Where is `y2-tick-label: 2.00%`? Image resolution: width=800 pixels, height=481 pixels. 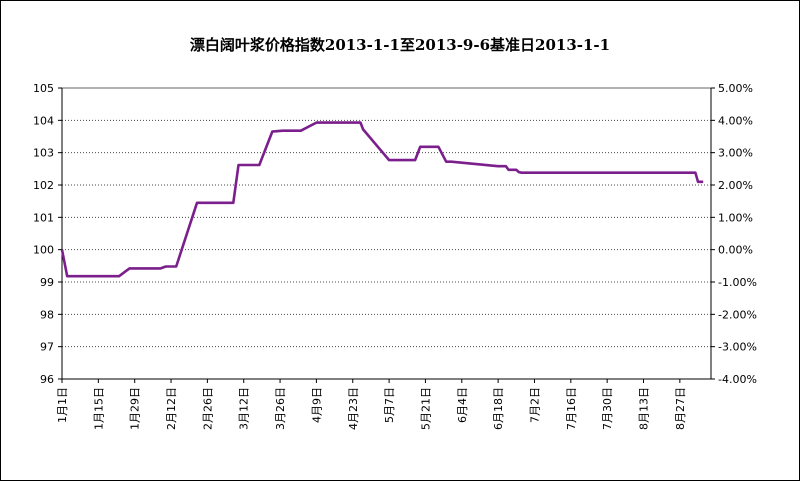 y2-tick-label: 2.00% is located at coordinates (735, 185).